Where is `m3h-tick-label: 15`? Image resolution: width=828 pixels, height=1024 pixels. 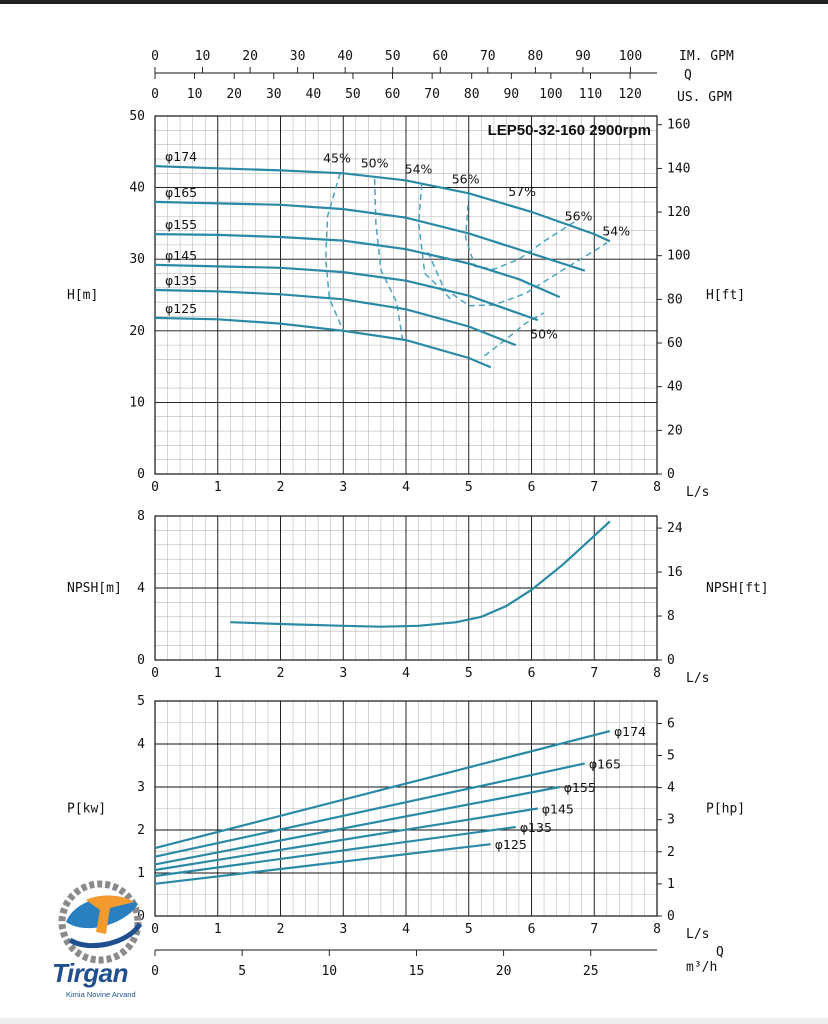
m3h-tick-label: 15 is located at coordinates (417, 971).